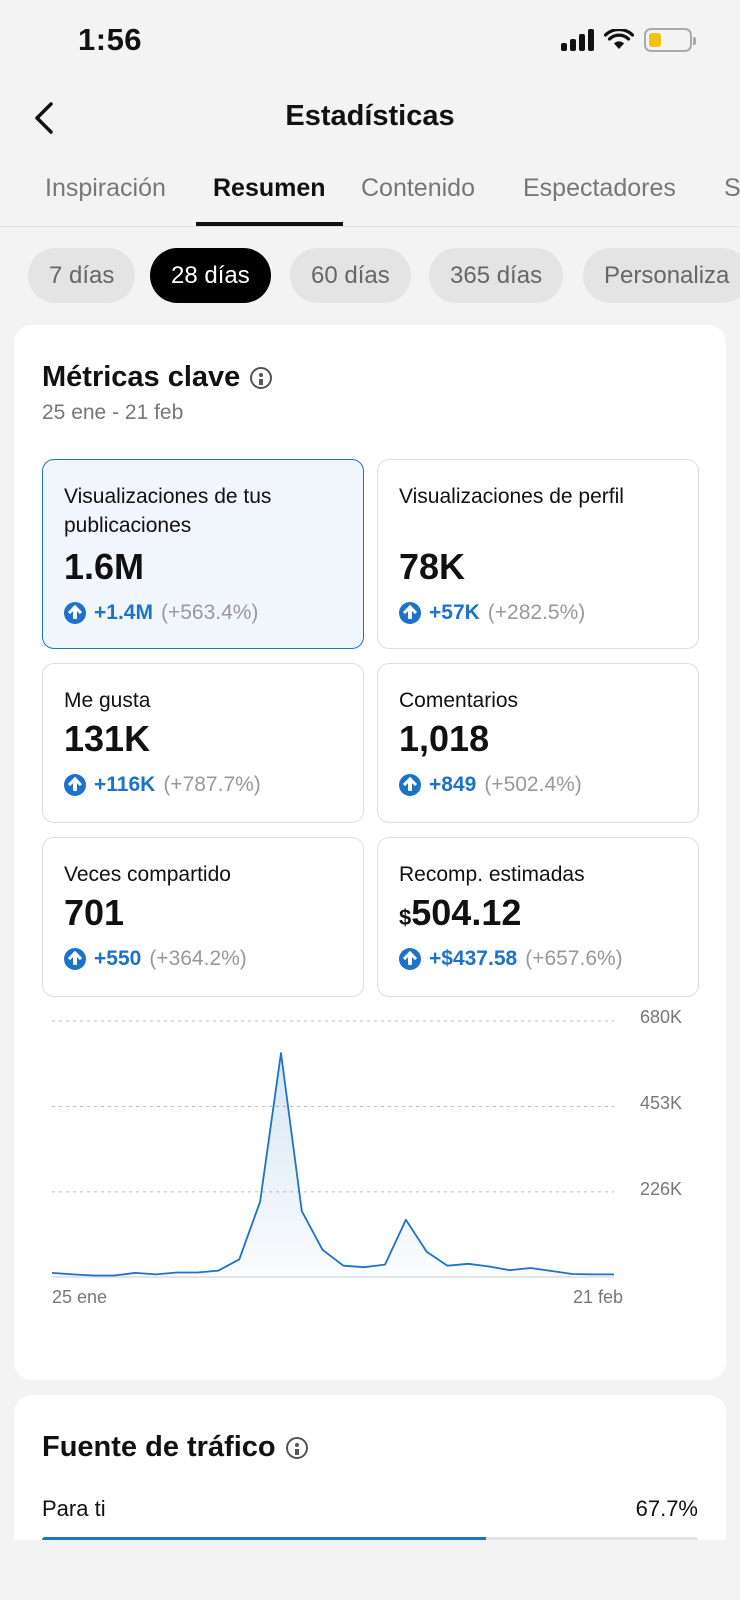 The height and width of the screenshot is (1600, 740). Describe the element at coordinates (118, 958) in the screenshot. I see `metric-delta: +550` at that location.